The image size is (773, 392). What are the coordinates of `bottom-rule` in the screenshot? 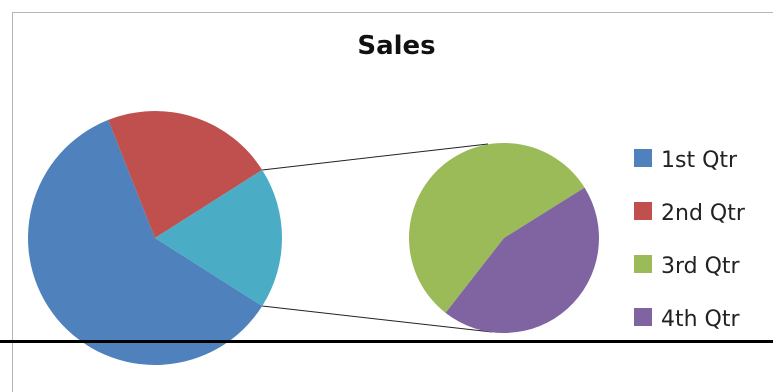 It's located at (386, 341).